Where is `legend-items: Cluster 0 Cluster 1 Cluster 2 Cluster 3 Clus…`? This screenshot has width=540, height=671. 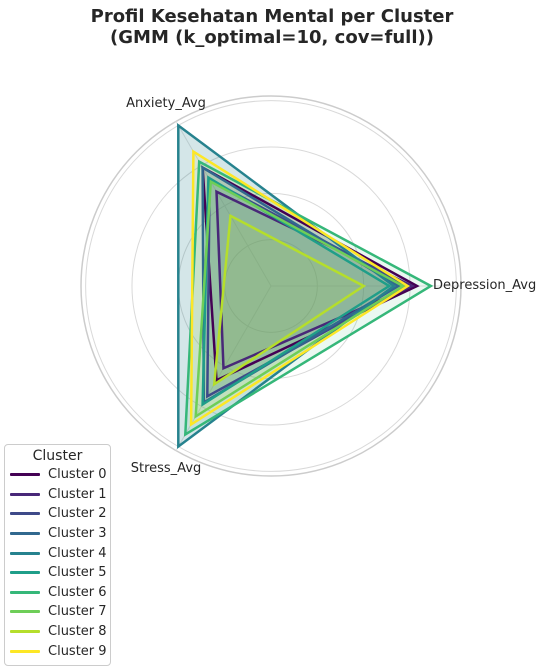
legend-items: Cluster 0 Cluster 1 Cluster 2 Cluster 3 Clus… is located at coordinates (57, 563).